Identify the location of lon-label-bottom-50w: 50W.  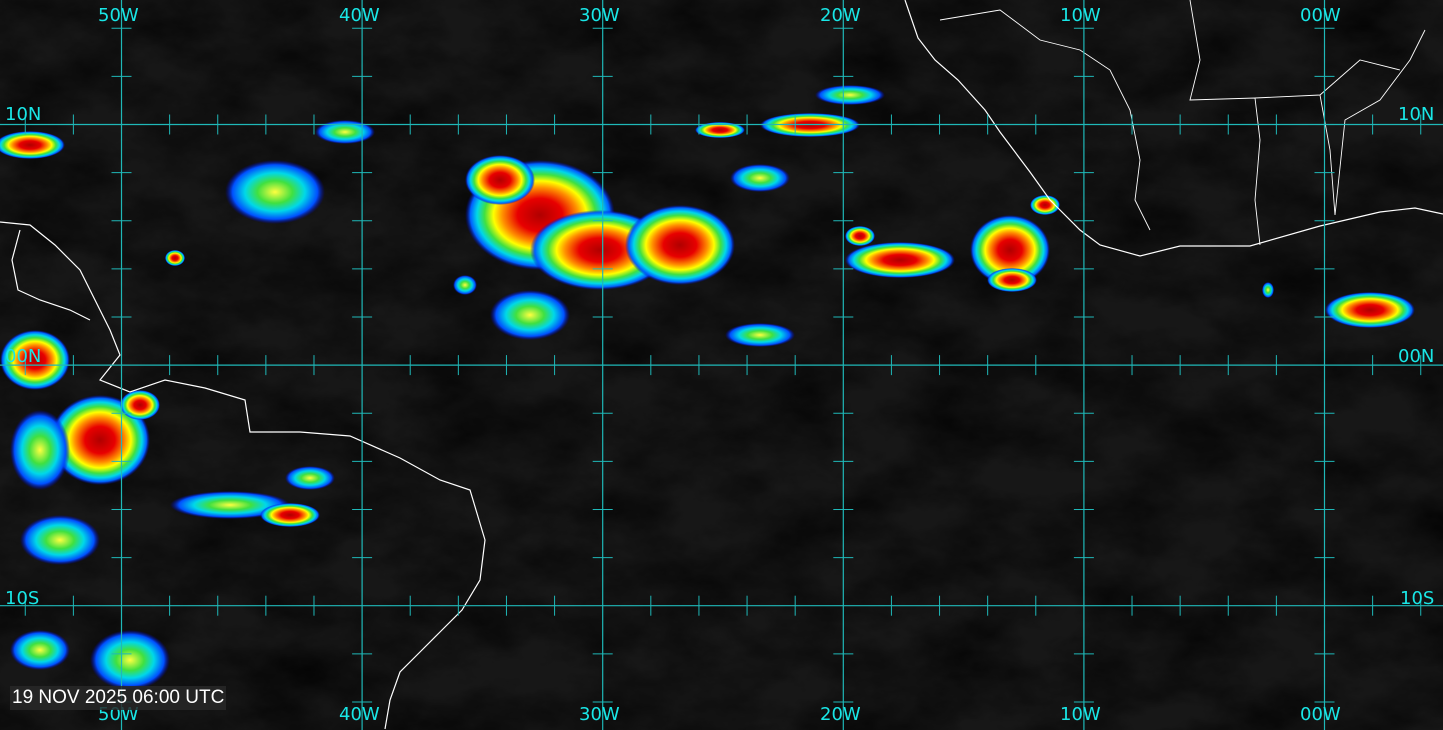
(118, 714).